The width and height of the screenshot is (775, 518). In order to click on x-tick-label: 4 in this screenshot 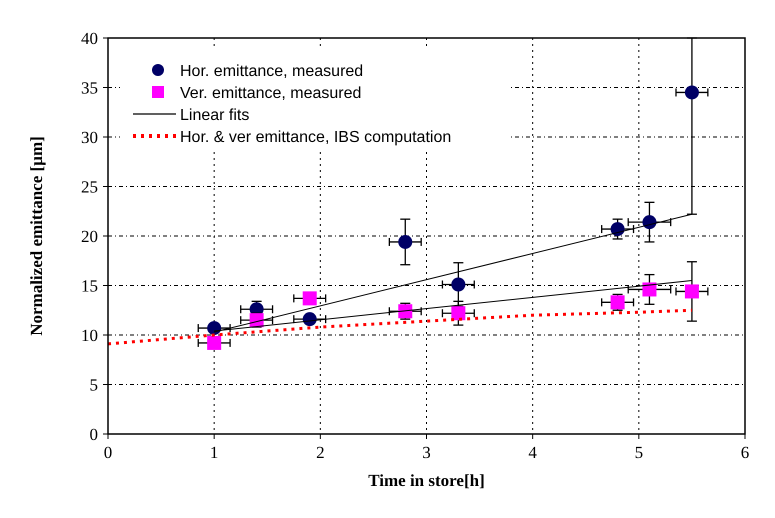, I will do `click(533, 452)`.